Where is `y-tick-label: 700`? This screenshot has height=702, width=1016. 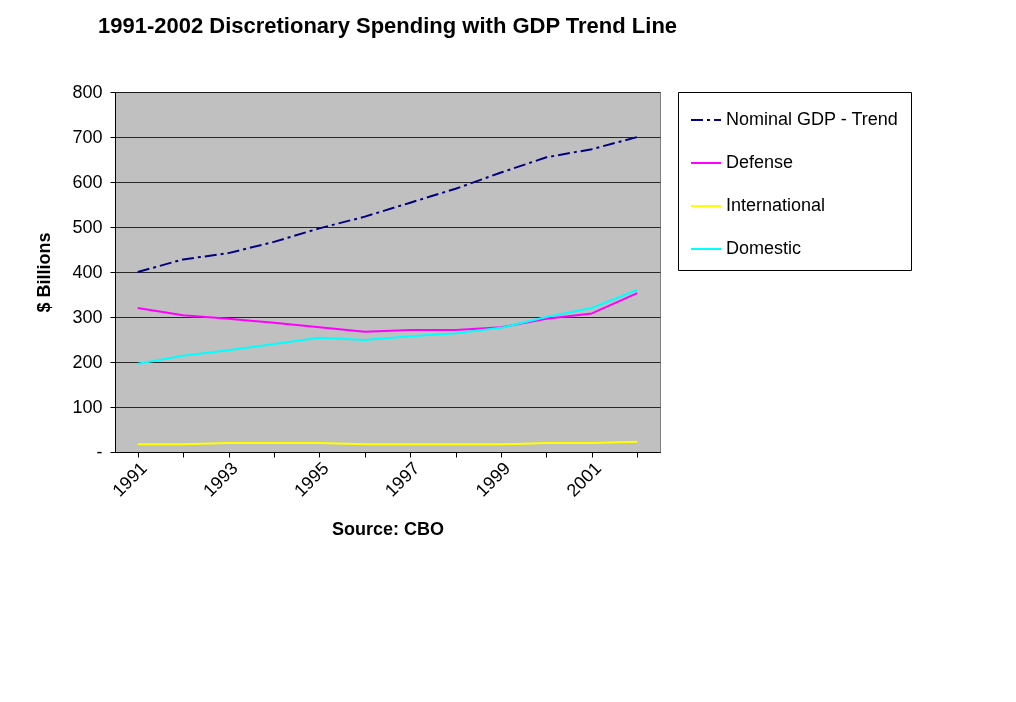 y-tick-label: 700 is located at coordinates (87, 136).